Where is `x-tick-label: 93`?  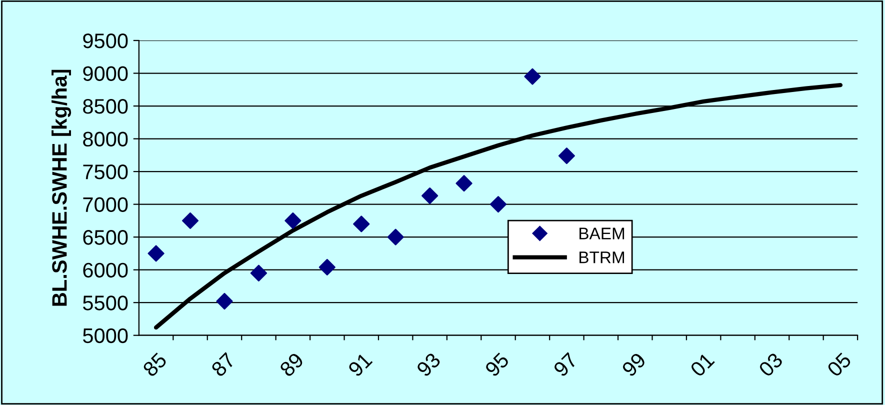
x-tick-label: 93 is located at coordinates (429, 365).